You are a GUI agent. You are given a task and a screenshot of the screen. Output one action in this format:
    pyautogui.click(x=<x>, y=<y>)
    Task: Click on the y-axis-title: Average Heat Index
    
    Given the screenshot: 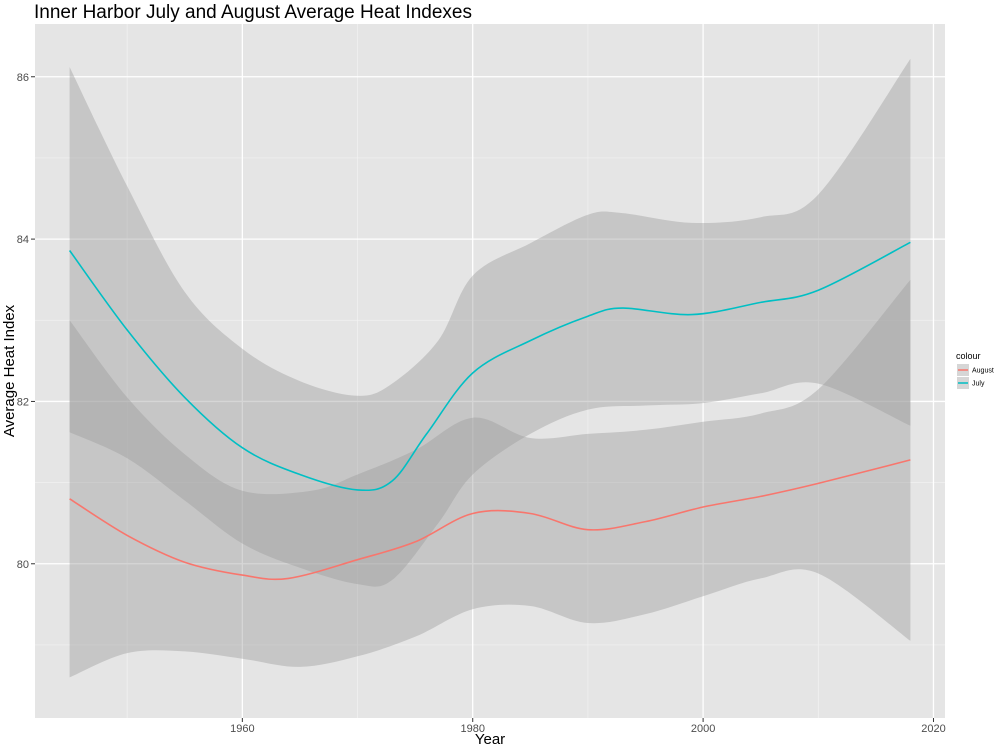 What is the action you would take?
    pyautogui.click(x=9, y=370)
    